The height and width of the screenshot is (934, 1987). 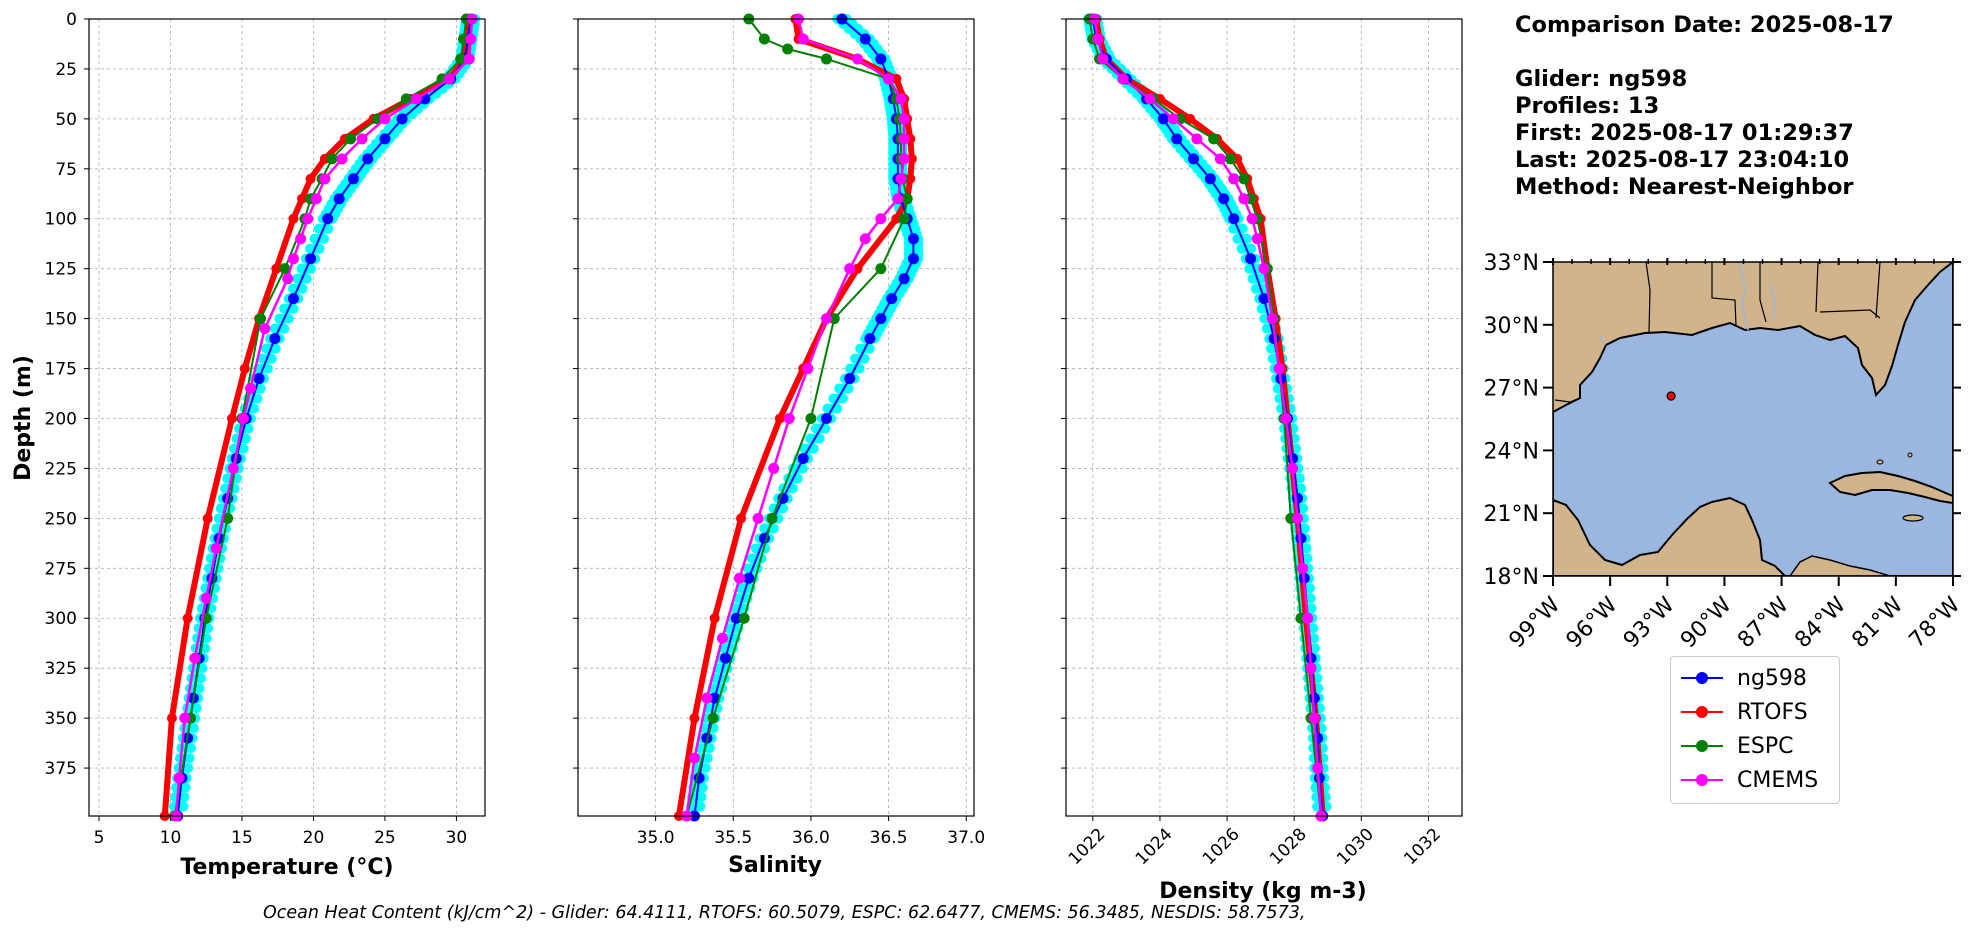 What do you see at coordinates (242, 838) in the screenshot?
I see `x-tick-label: 15` at bounding box center [242, 838].